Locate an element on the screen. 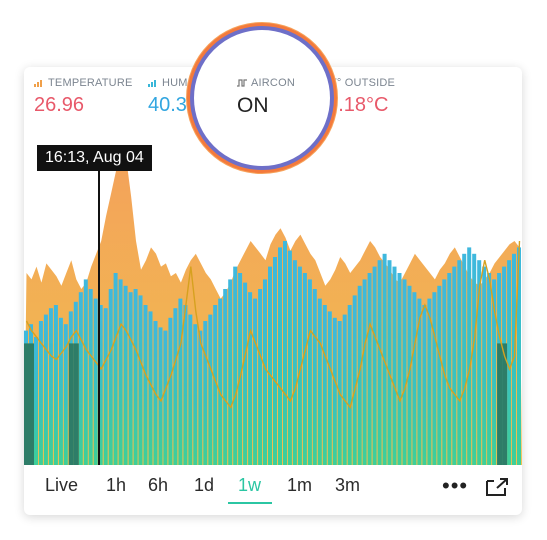  temperature-value: 26.96 is located at coordinates (59, 105).